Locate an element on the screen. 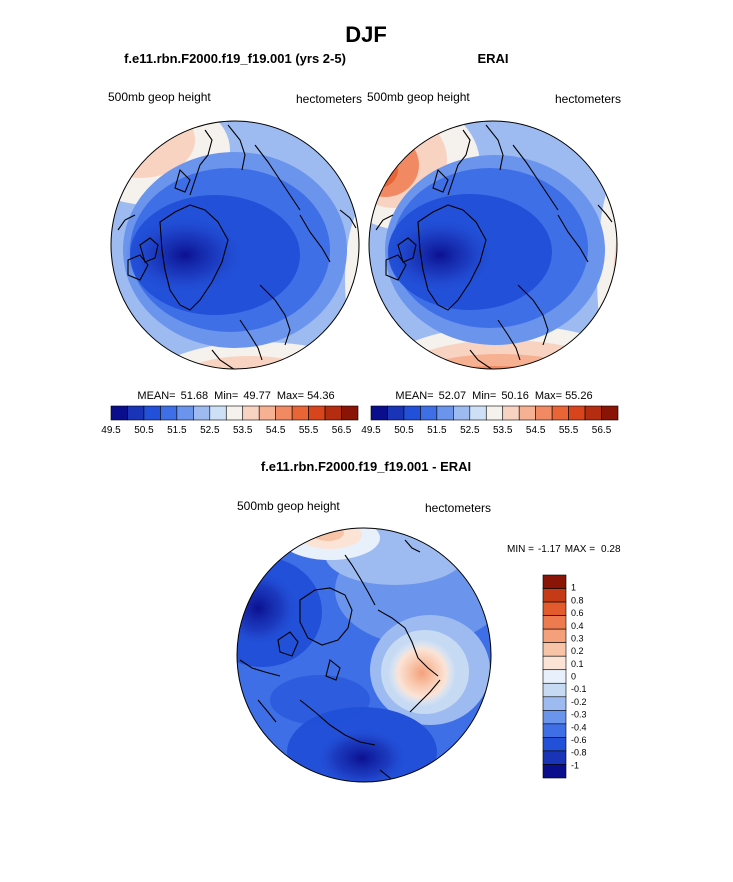 The height and width of the screenshot is (882, 733). polar-map-model is located at coordinates (235, 245).